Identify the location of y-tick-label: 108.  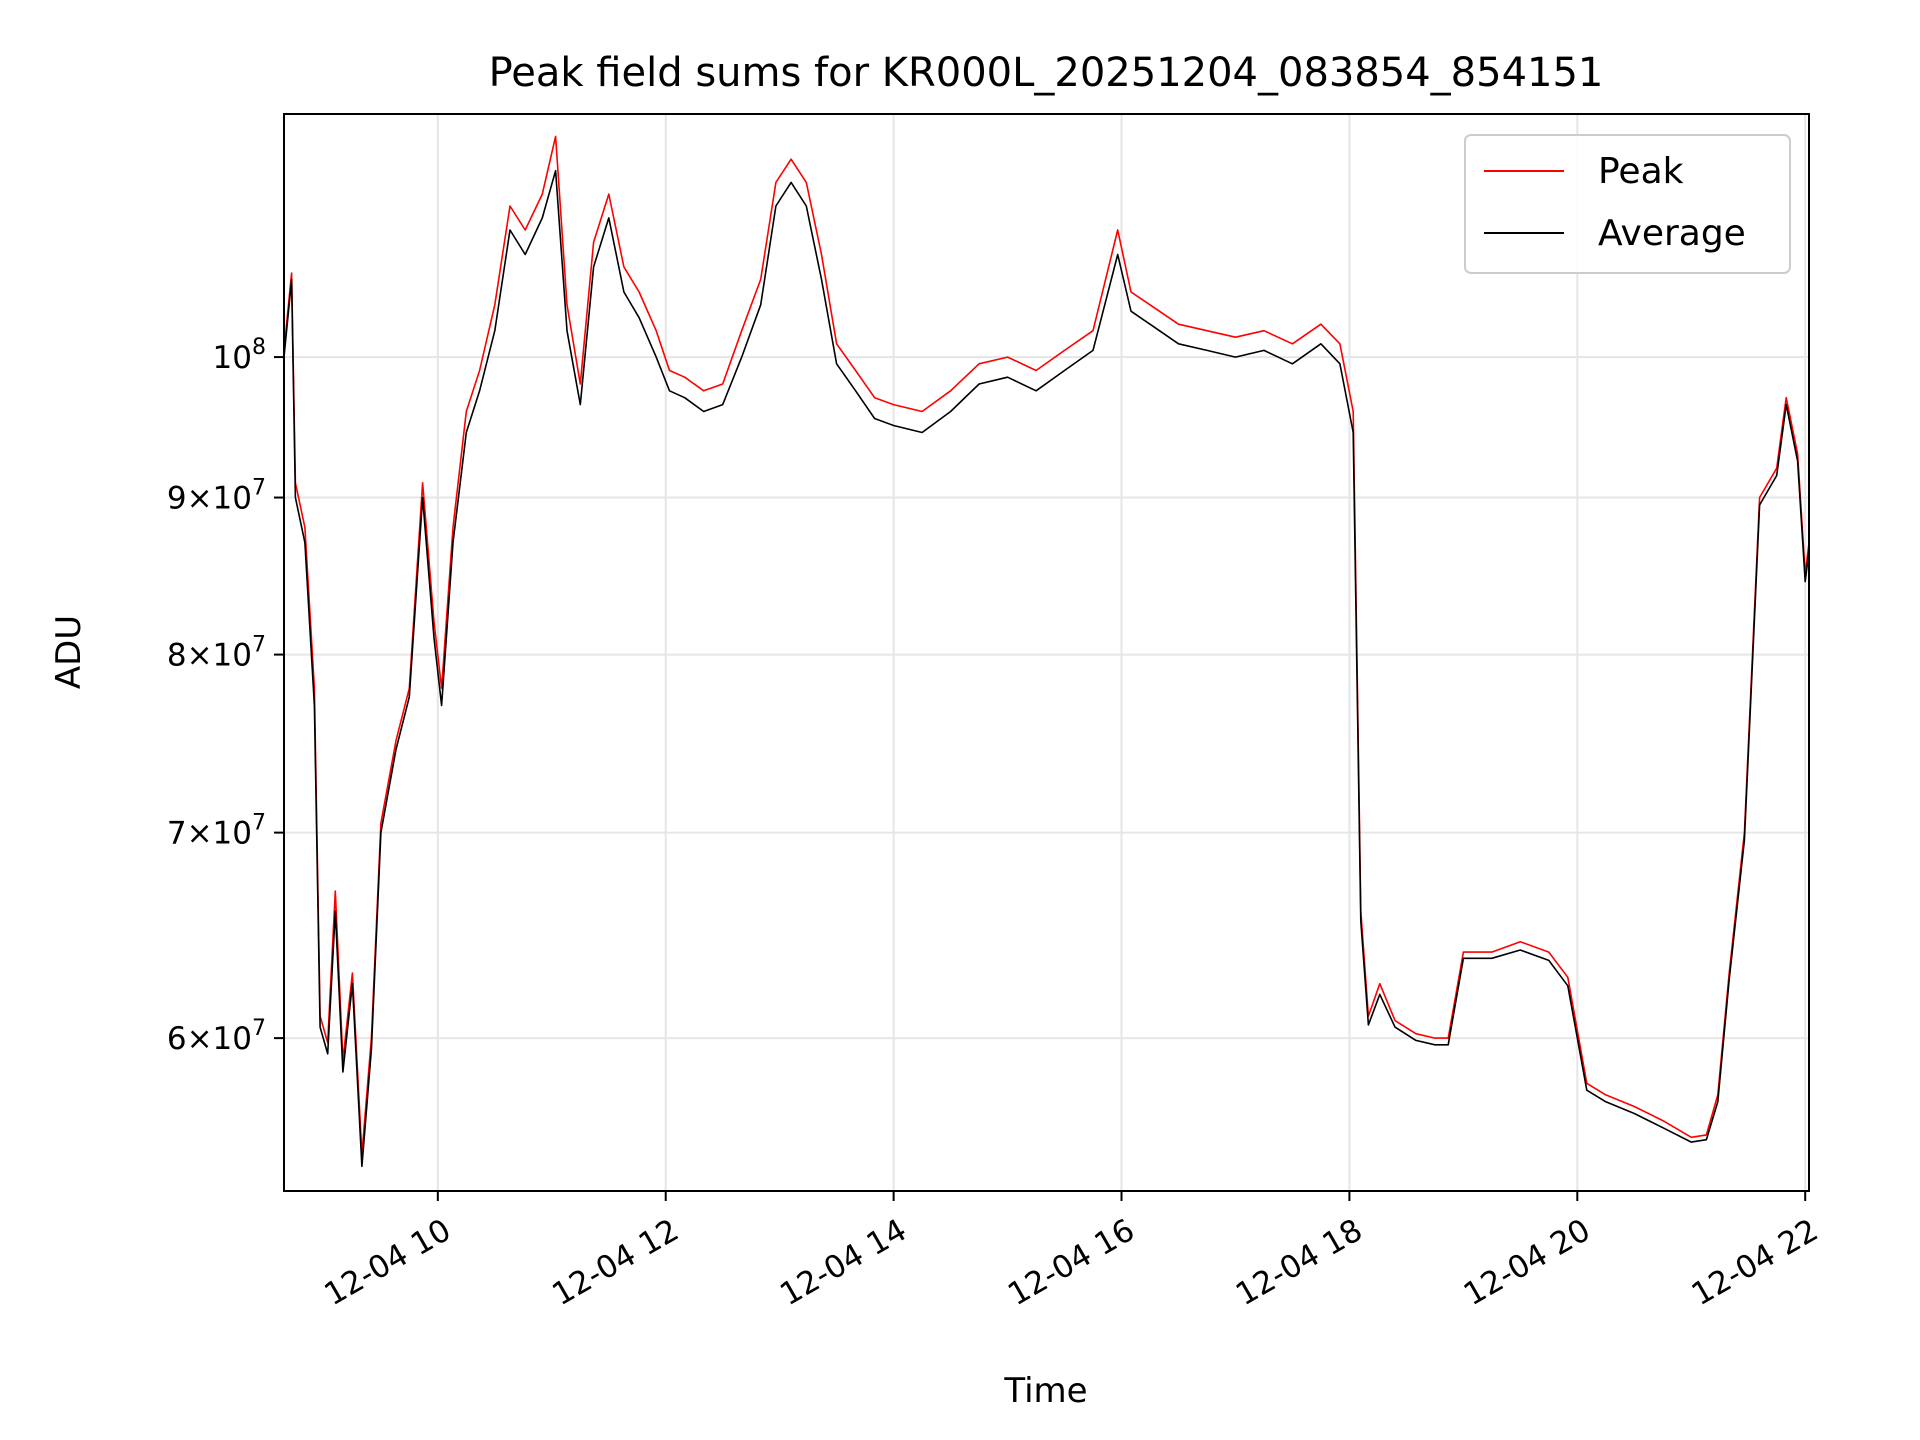
(239, 355).